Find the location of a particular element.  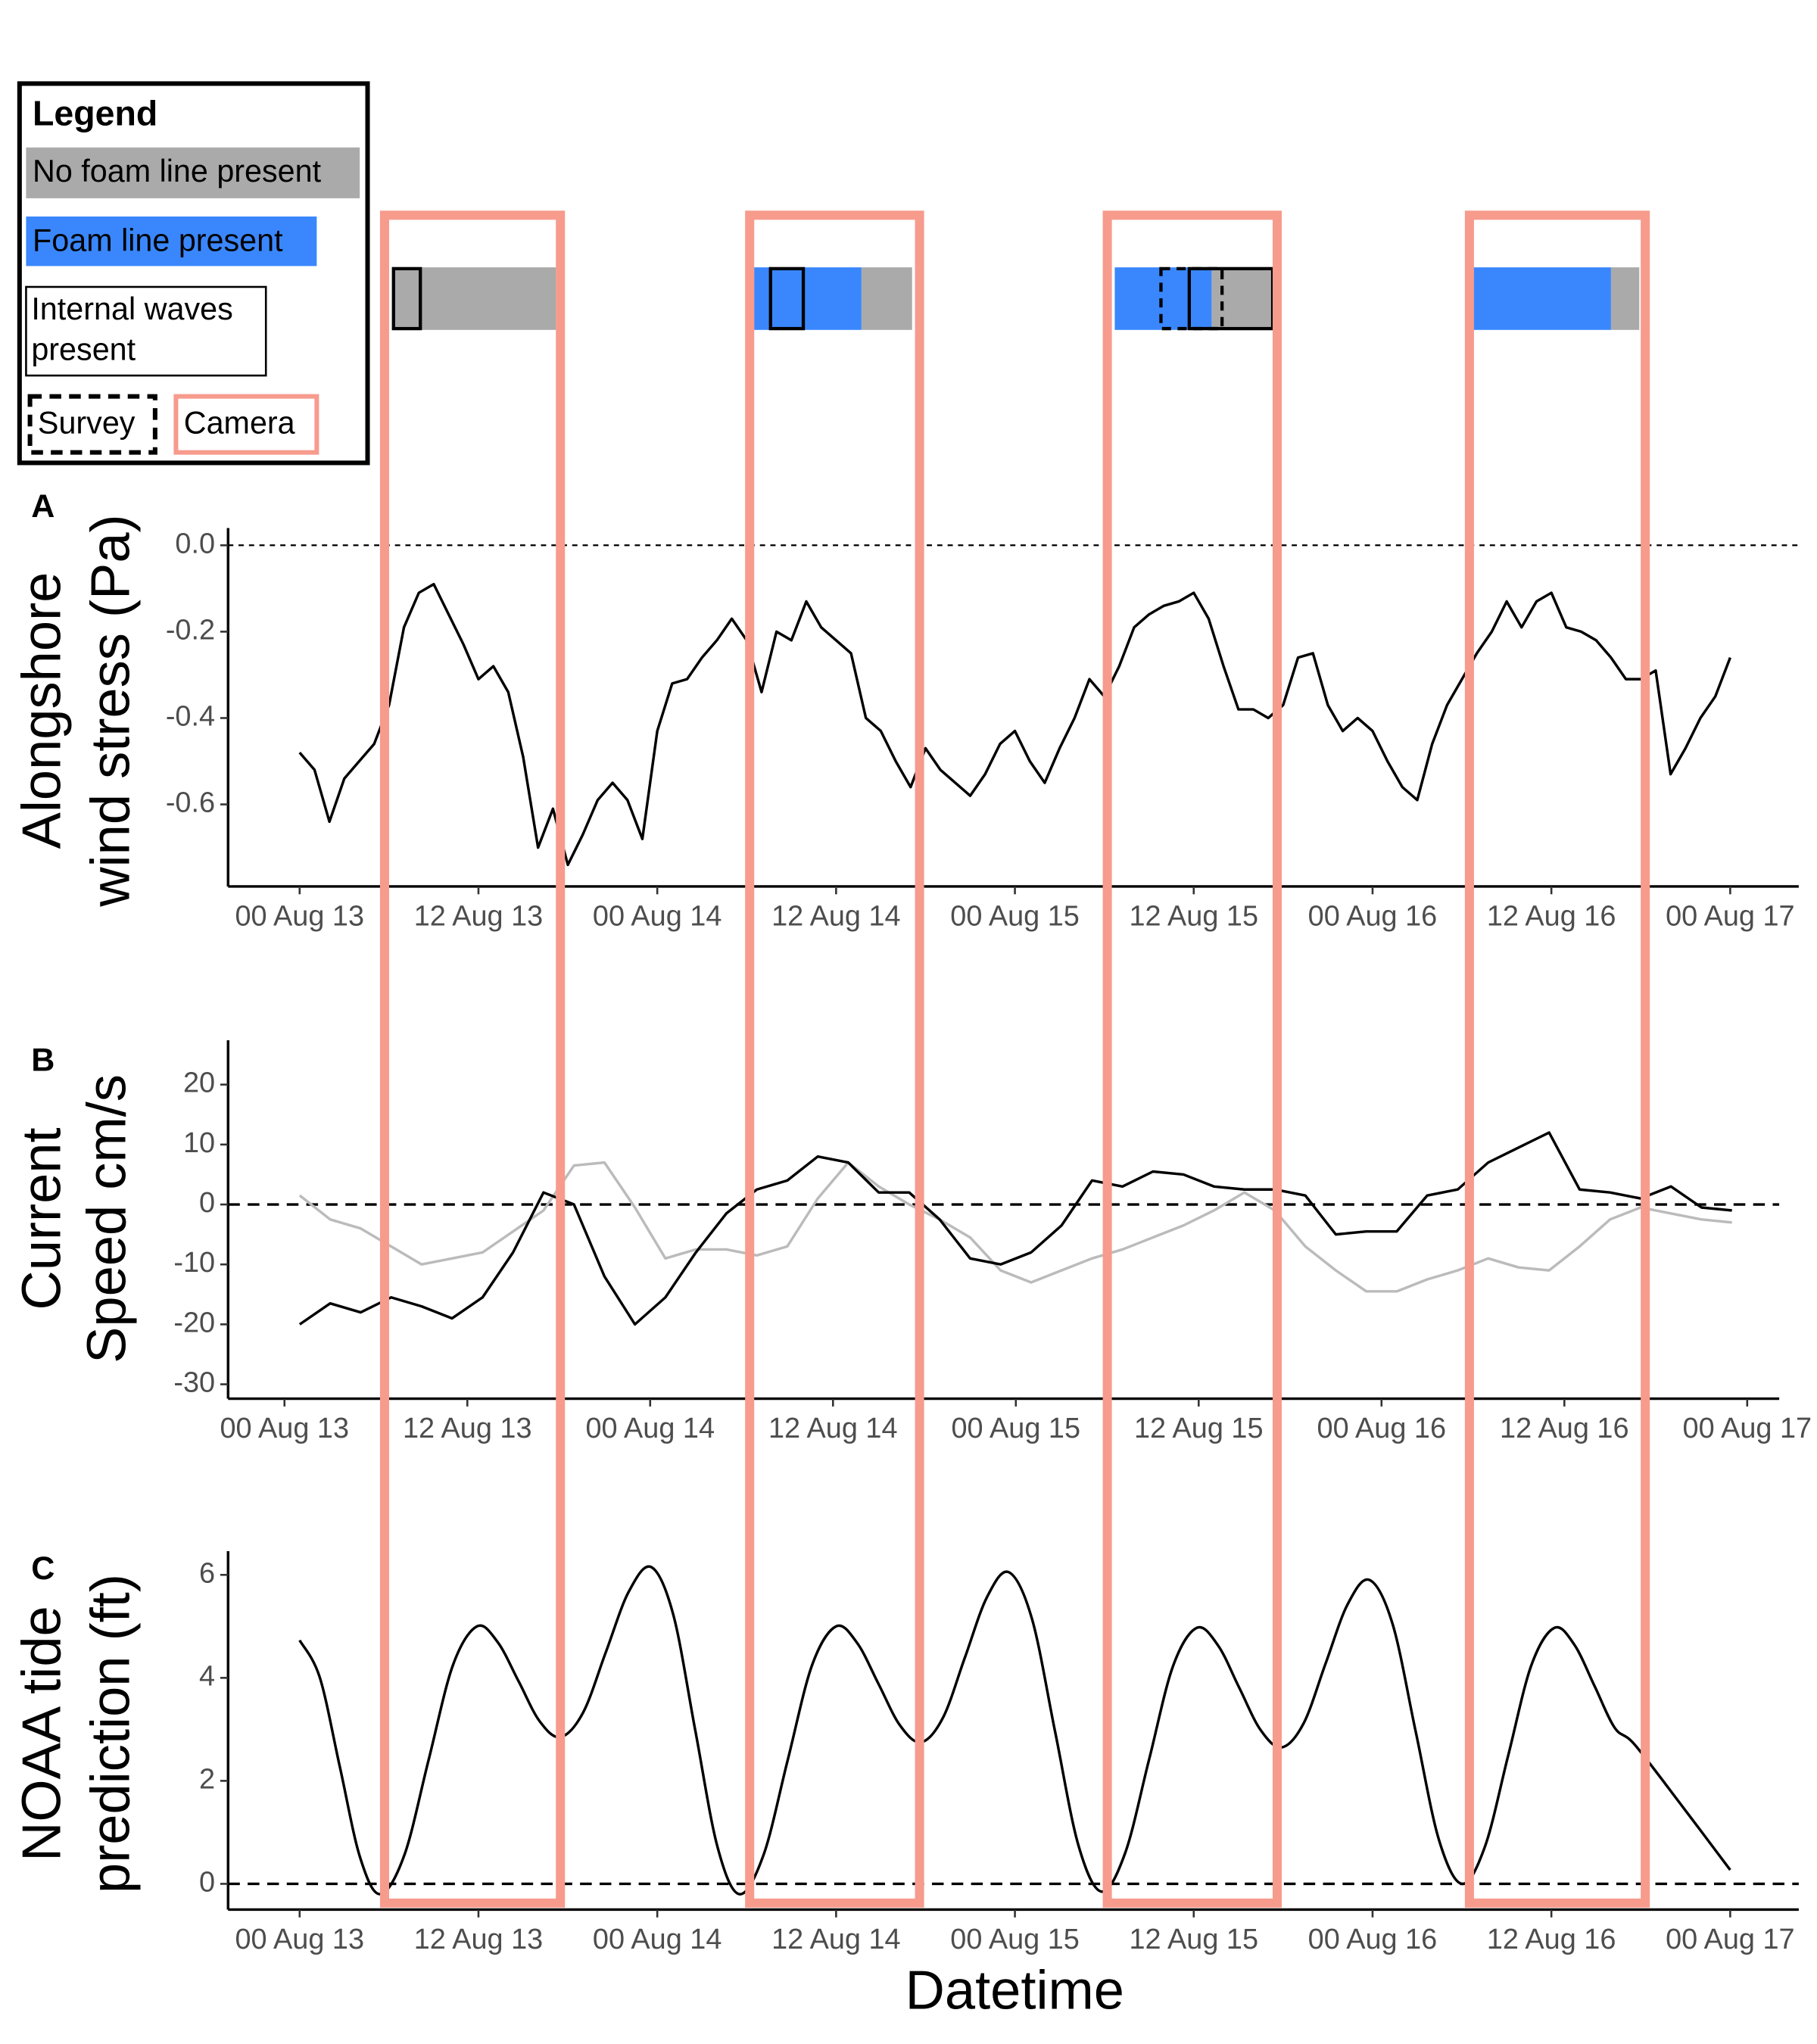

legend-label: Foam line present is located at coordinates (158, 240).